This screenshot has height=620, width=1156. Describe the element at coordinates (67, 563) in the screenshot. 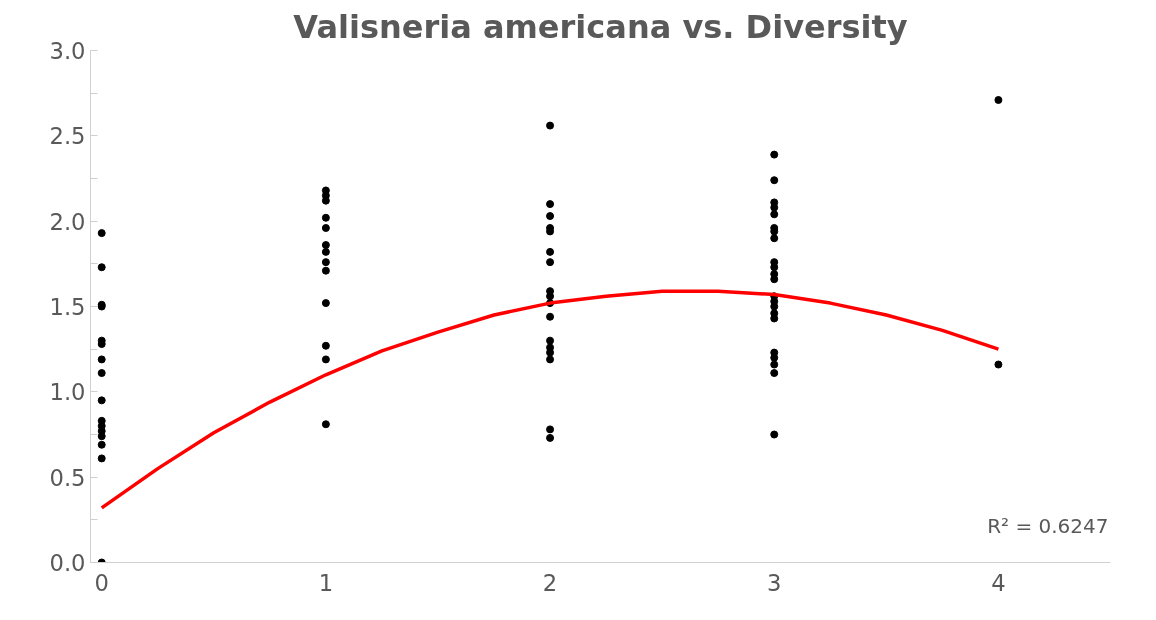

I see `y-tick-label: 0.0` at that location.